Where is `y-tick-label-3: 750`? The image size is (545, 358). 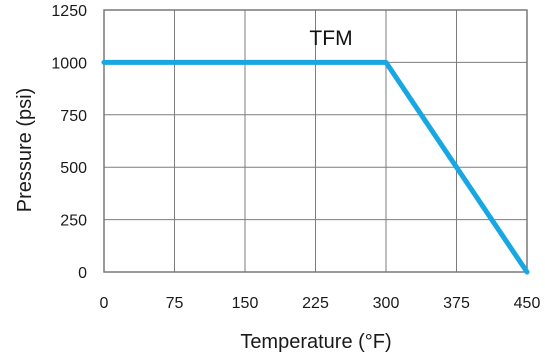
y-tick-label-3: 750 is located at coordinates (73, 116).